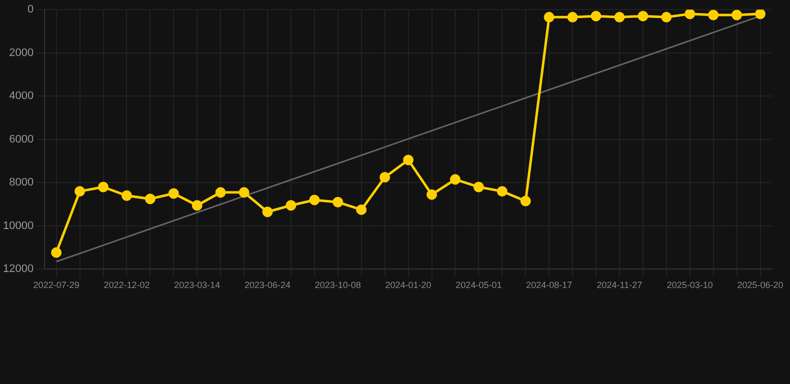 Image resolution: width=790 pixels, height=384 pixels. What do you see at coordinates (30, 10) in the screenshot?
I see `y-tick-label: 0` at bounding box center [30, 10].